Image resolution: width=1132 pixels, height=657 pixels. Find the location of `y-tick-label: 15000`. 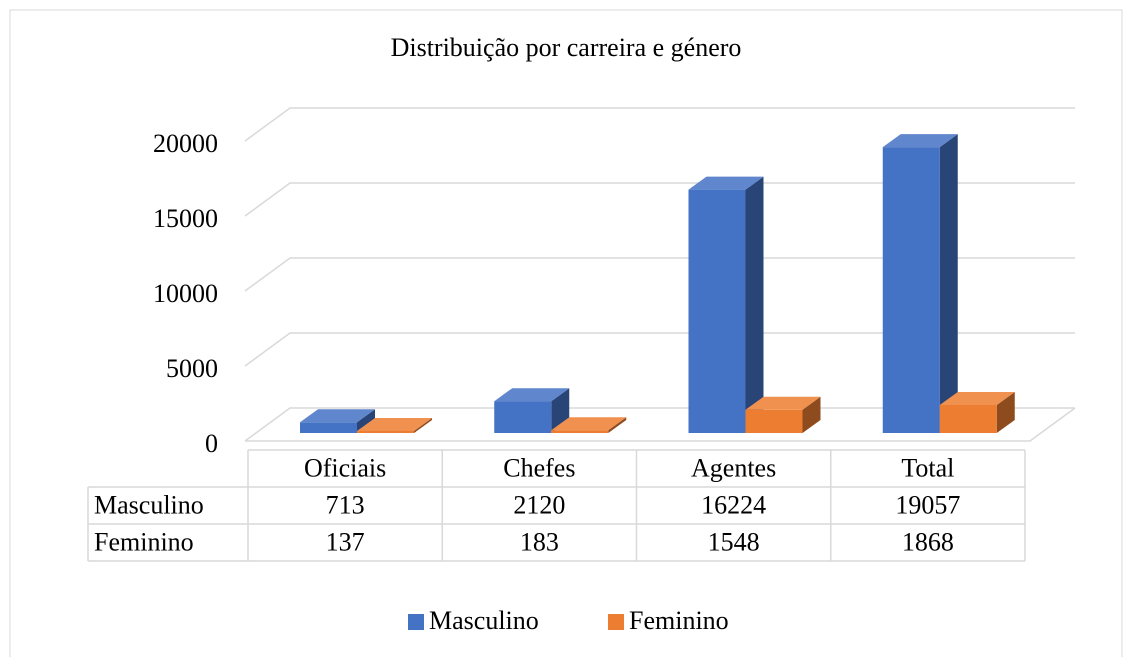

y-tick-label: 15000 is located at coordinates (185, 218).